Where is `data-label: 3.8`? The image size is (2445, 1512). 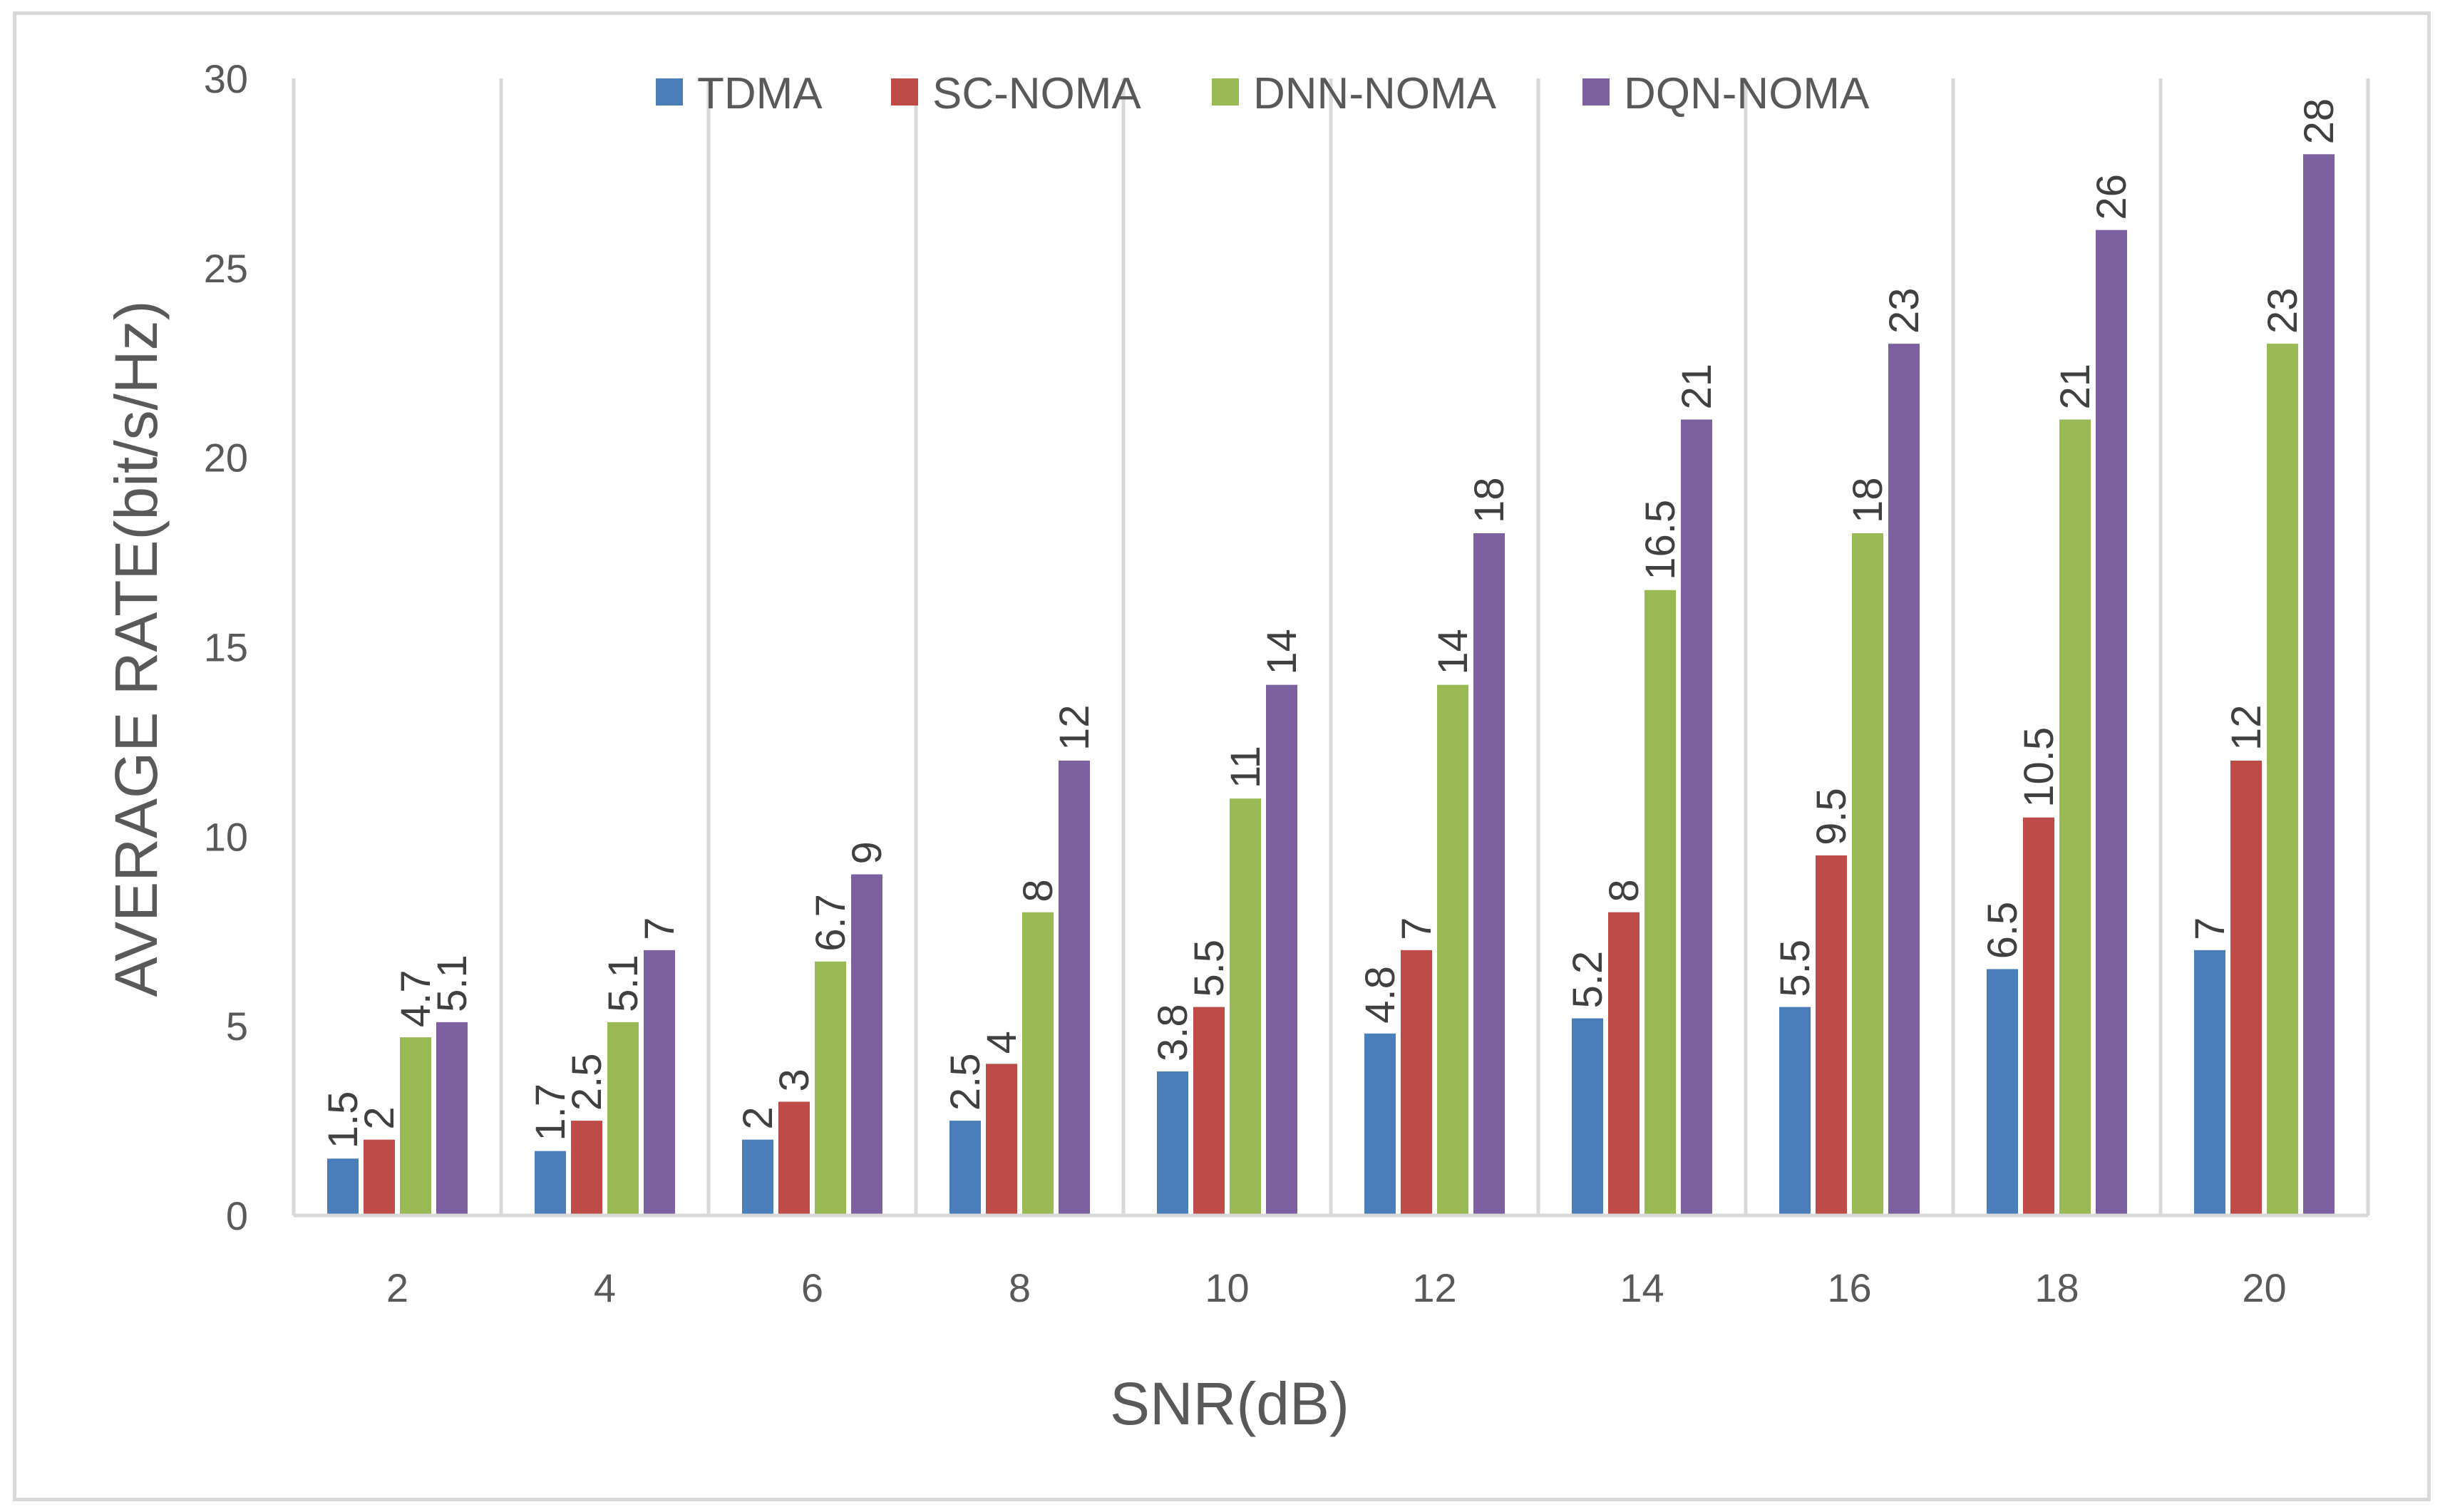 data-label: 3.8 is located at coordinates (1173, 1032).